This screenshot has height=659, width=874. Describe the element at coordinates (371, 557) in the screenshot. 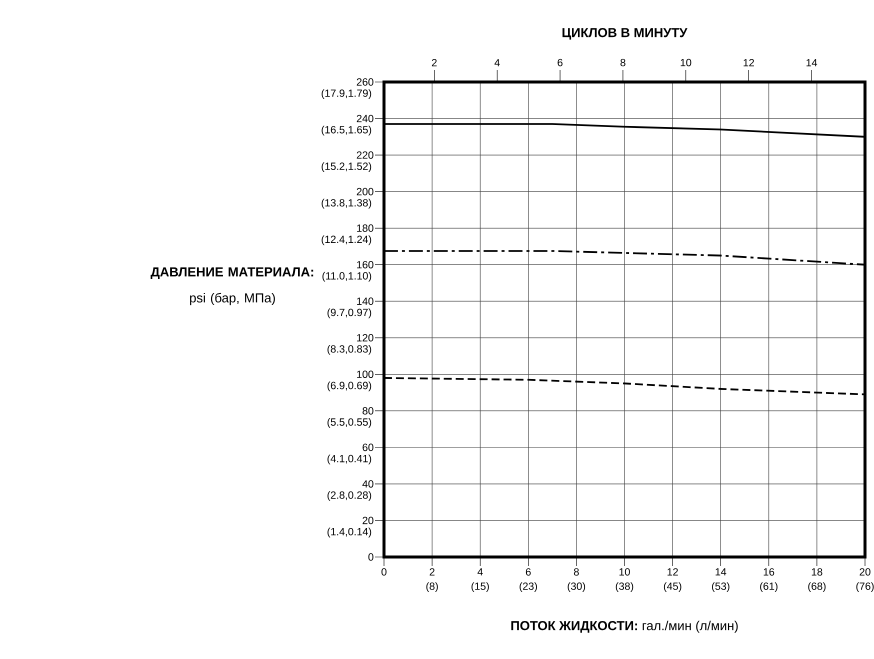

I see `y-tick-label: 0` at that location.